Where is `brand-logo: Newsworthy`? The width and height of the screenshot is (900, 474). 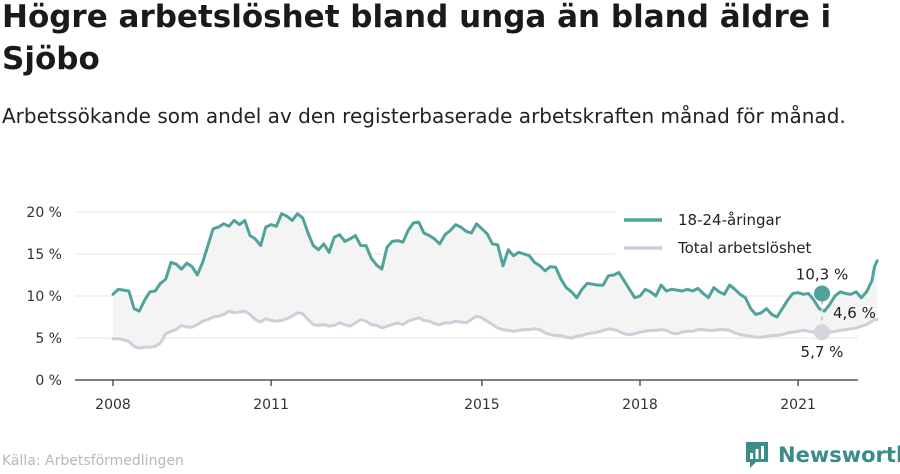 brand-logo: Newsworthy is located at coordinates (822, 455).